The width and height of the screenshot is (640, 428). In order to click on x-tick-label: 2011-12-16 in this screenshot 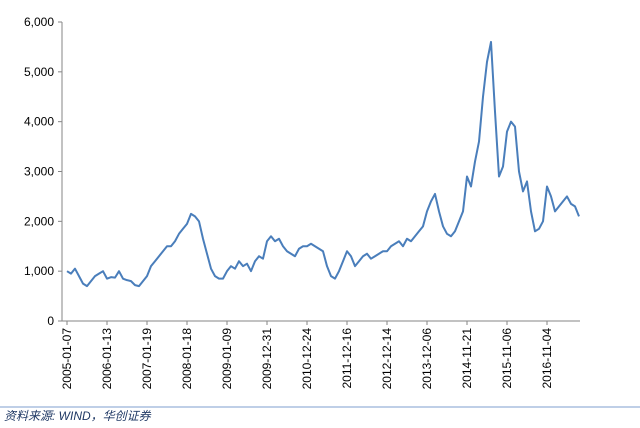, I will do `click(347, 358)`.